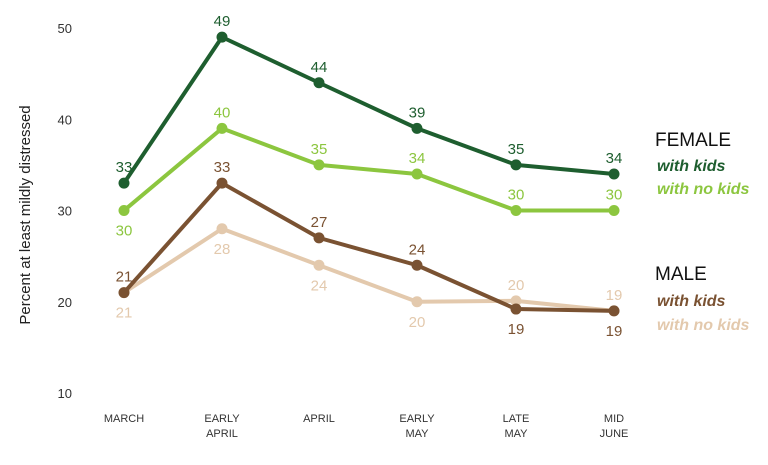  What do you see at coordinates (319, 67) in the screenshot?
I see `data-label: 44` at bounding box center [319, 67].